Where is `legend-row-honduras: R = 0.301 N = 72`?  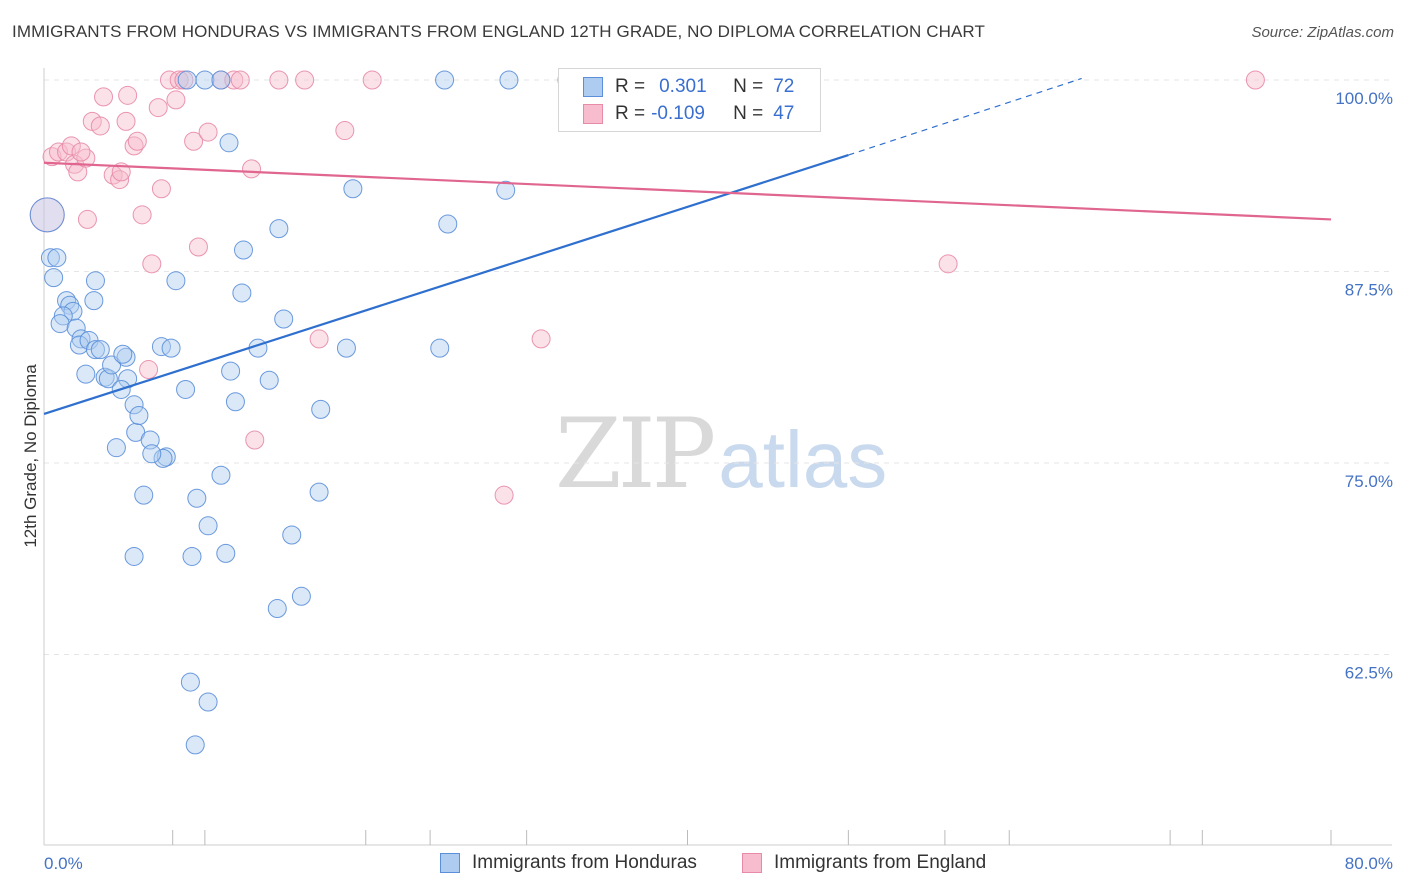 legend-row-honduras: R = 0.301 N = 72 is located at coordinates (676, 87).